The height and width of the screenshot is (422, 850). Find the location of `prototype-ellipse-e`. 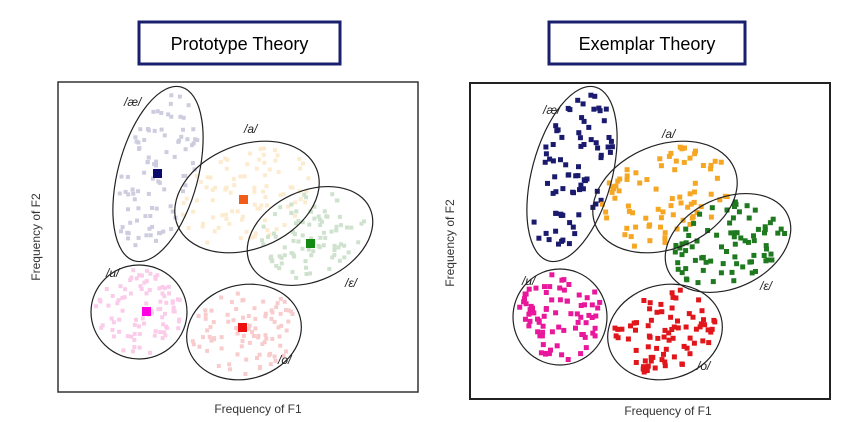

prototype-ellipse-e is located at coordinates (310, 236).